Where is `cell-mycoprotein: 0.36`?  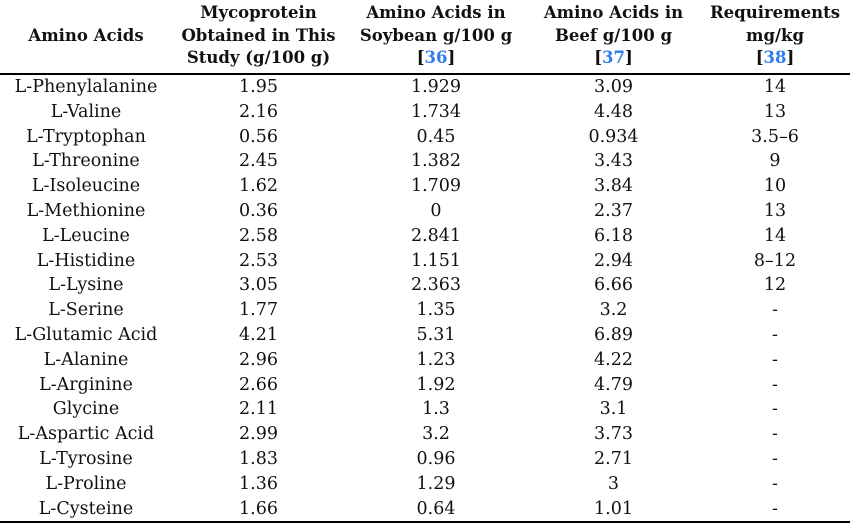 cell-mycoprotein: 0.36 is located at coordinates (258, 210).